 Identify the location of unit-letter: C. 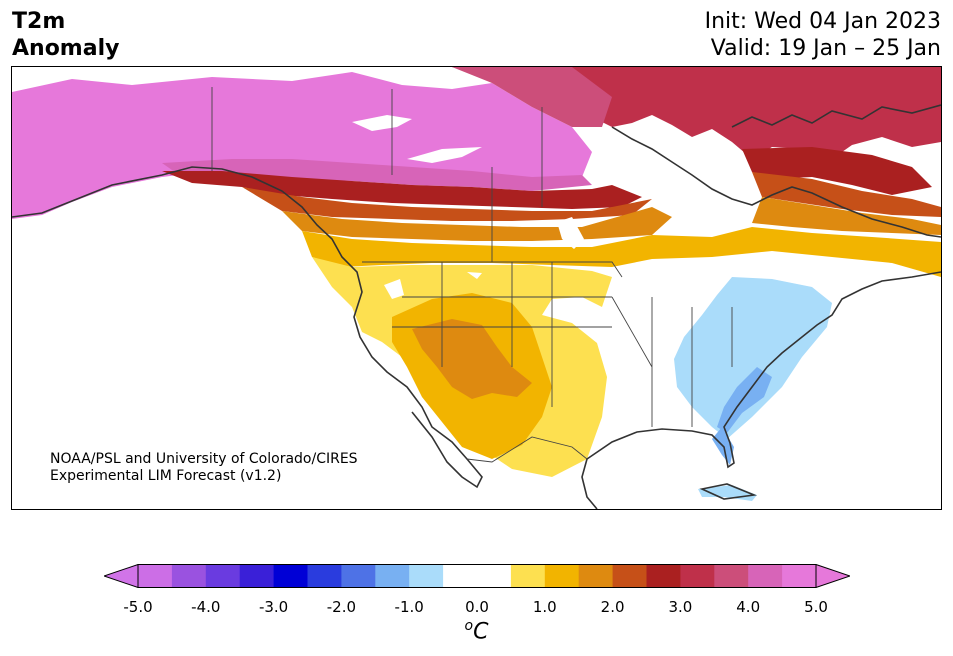
(481, 632).